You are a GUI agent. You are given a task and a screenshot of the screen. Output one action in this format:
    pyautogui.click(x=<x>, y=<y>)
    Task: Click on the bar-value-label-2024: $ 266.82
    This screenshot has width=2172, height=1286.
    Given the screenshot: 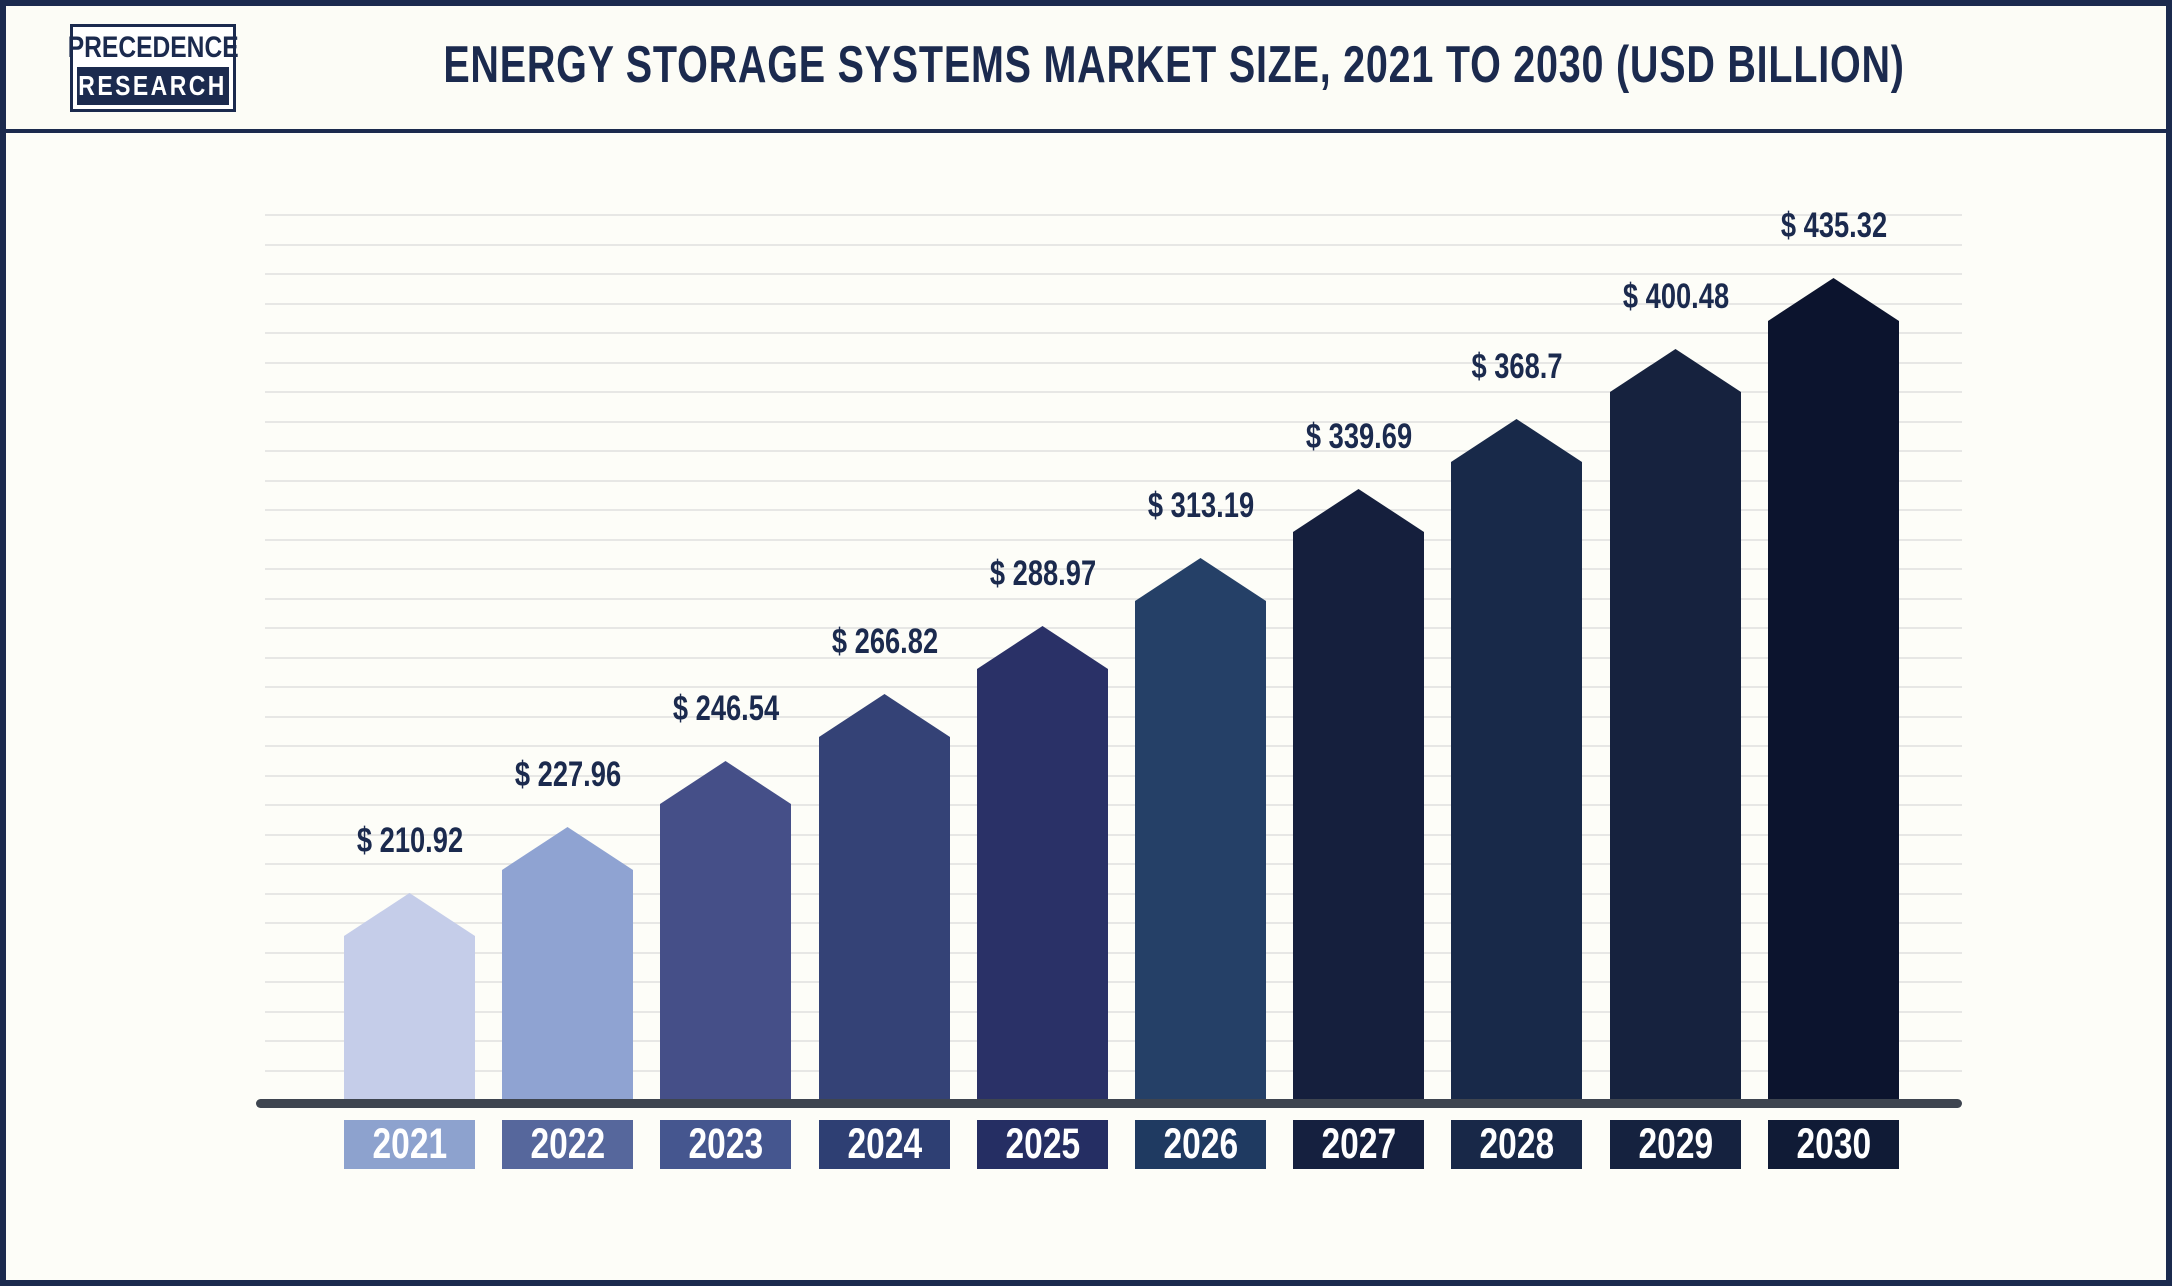 What is the action you would take?
    pyautogui.click(x=884, y=641)
    